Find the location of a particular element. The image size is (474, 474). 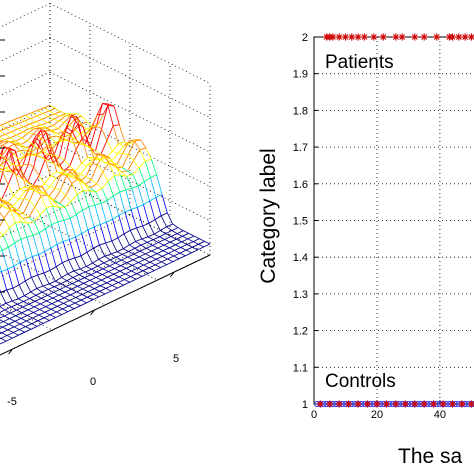

y-tick-label: 1.4 is located at coordinates (300, 258).